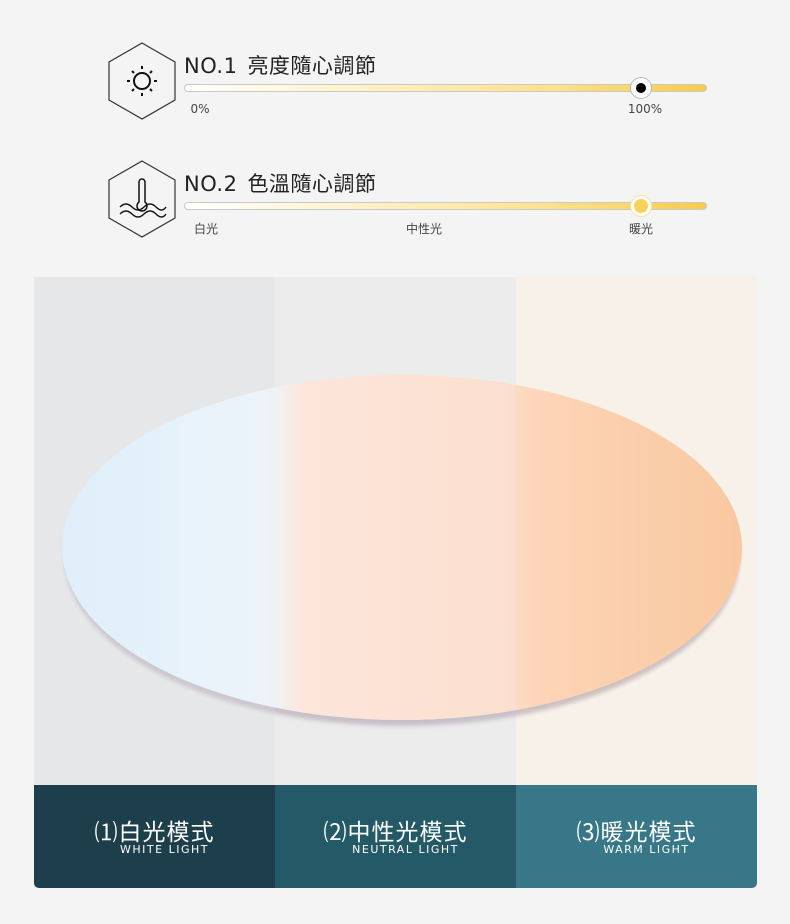 This screenshot has height=924, width=790. Describe the element at coordinates (395, 836) in the screenshot. I see `mode-neutral: ⑵中性光模式 NEUTRAL LIGHT` at that location.